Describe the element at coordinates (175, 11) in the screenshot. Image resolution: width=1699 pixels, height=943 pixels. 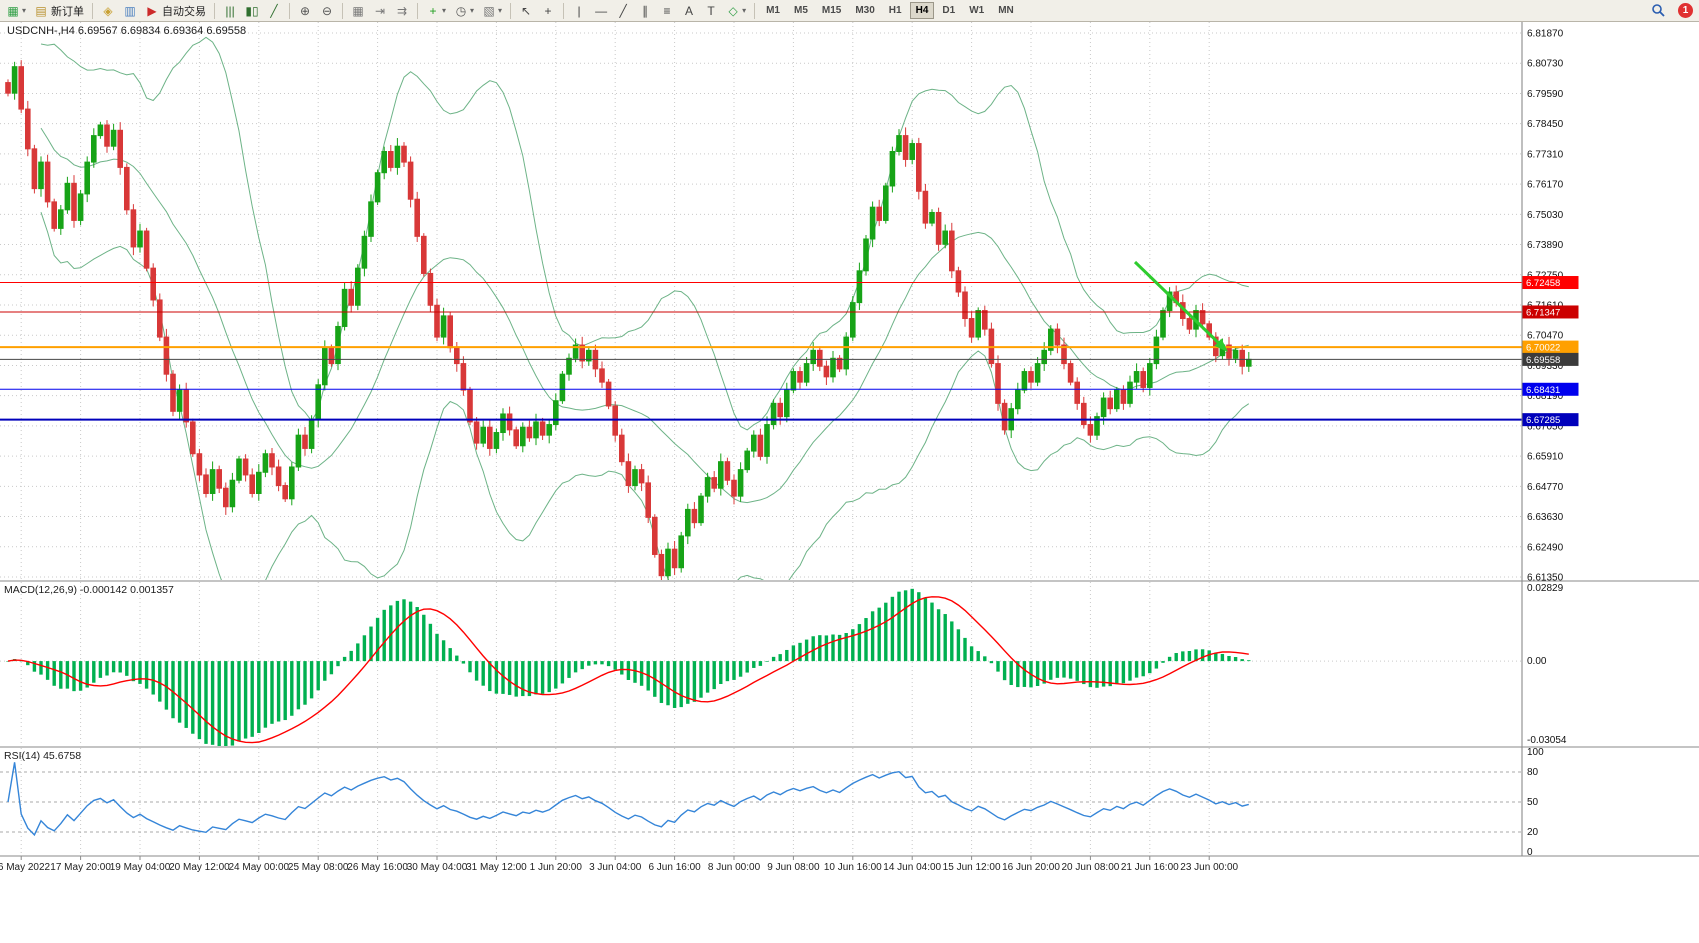
I see `auto-trading-button: ▶ 自动交易` at that location.